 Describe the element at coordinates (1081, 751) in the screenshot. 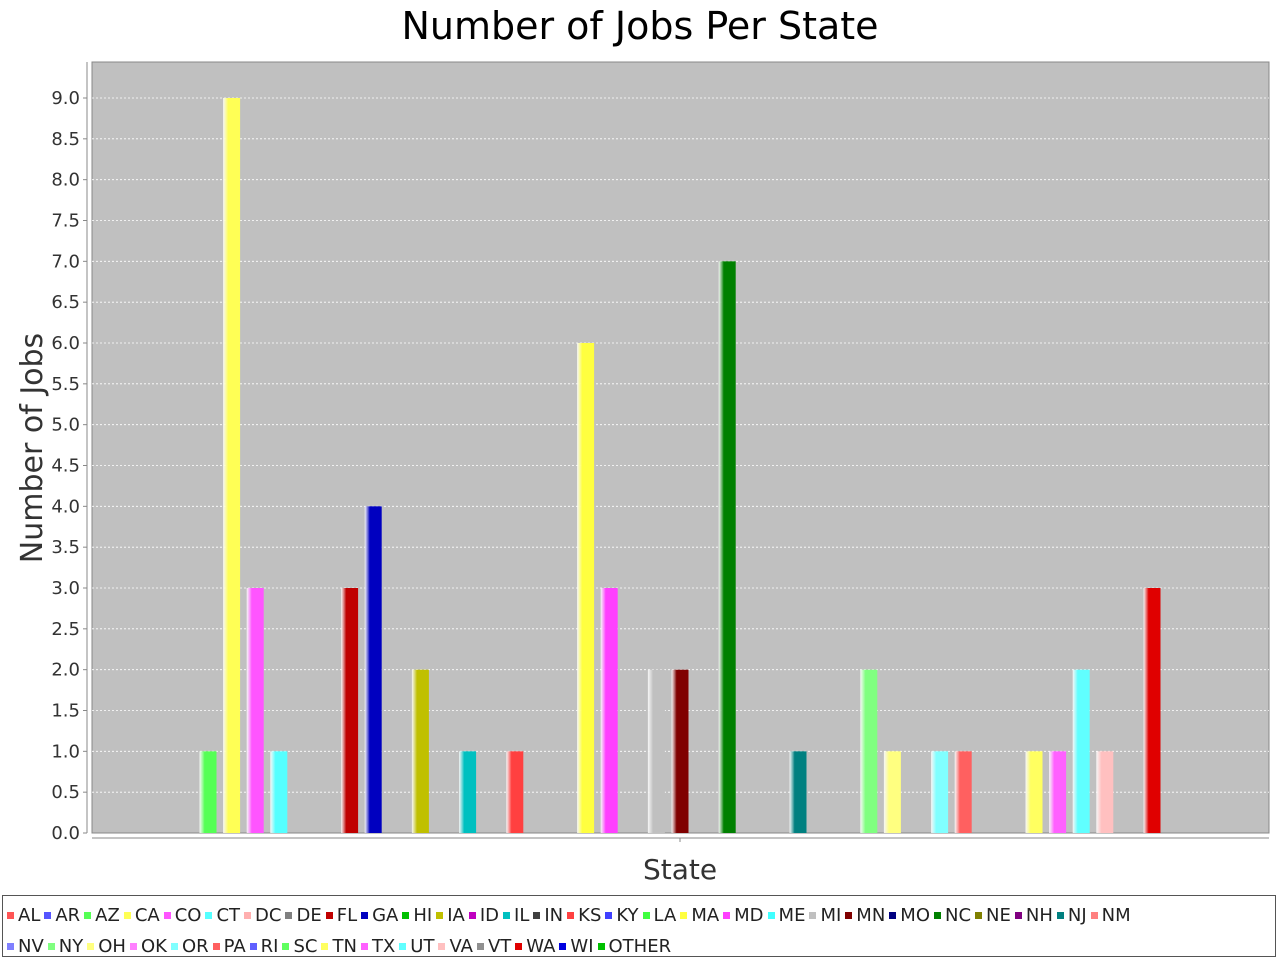

I see `bar-ut` at that location.